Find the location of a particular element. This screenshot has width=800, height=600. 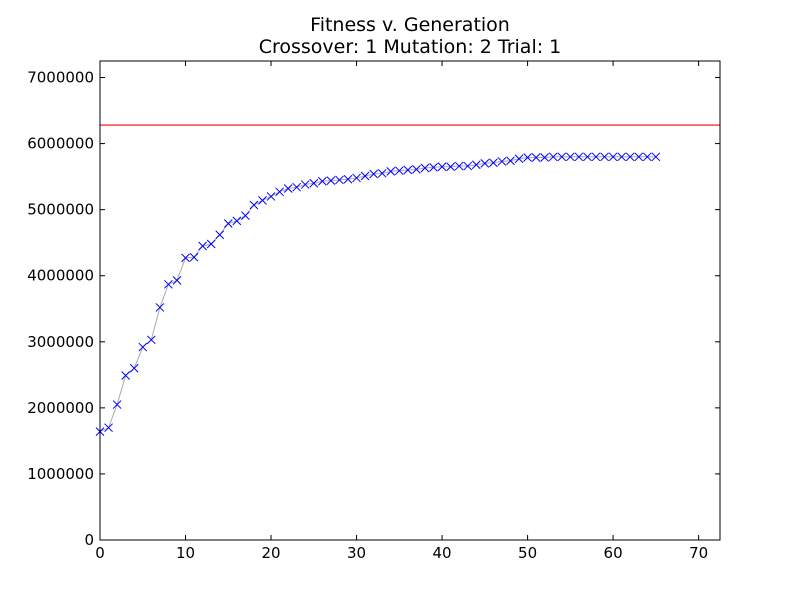

chart-title: Fitness v. Generation is located at coordinates (410, 25).